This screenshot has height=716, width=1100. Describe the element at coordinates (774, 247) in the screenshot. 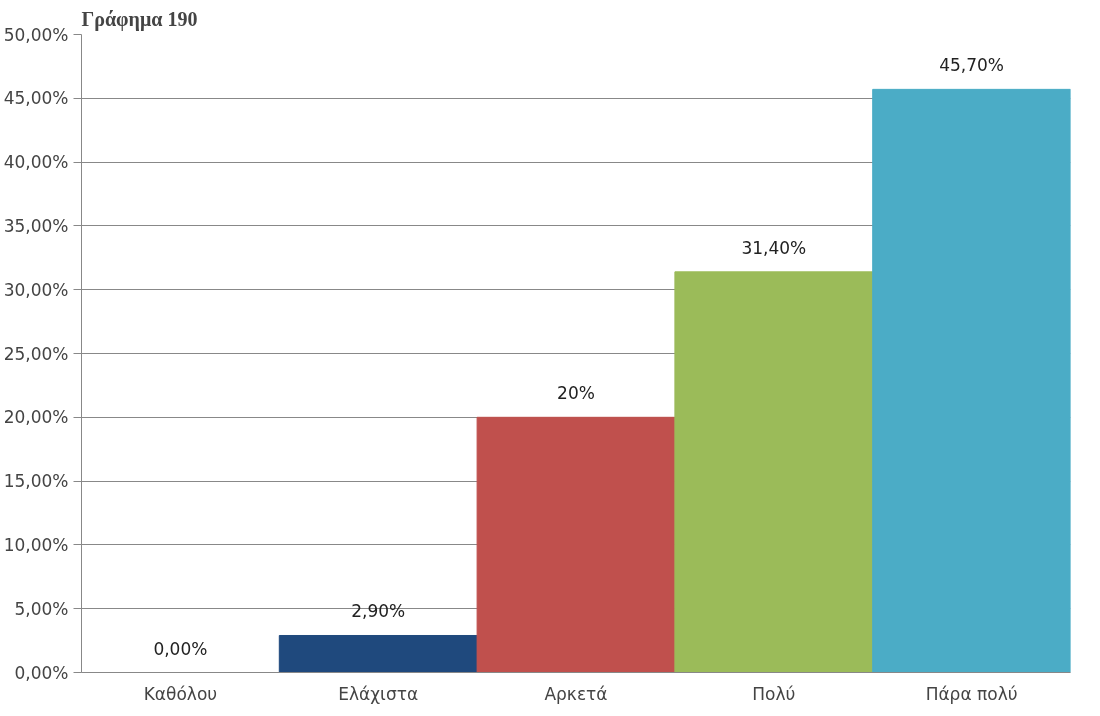

I see `data-label: 31,40%` at that location.